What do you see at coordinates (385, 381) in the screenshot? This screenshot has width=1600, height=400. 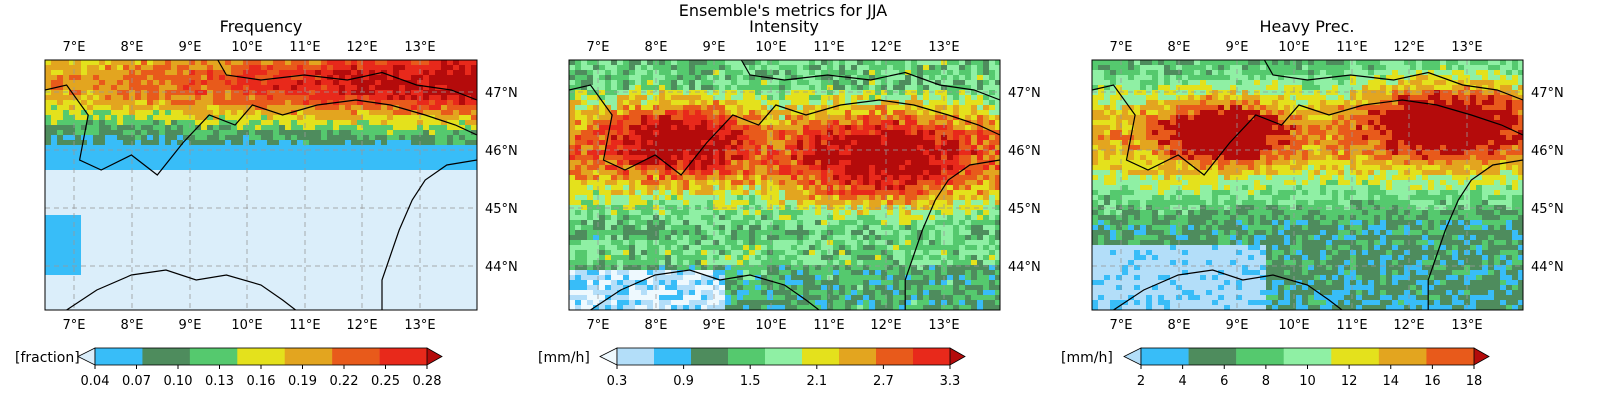 I see `colorbar-tick-label: 0.25` at bounding box center [385, 381].